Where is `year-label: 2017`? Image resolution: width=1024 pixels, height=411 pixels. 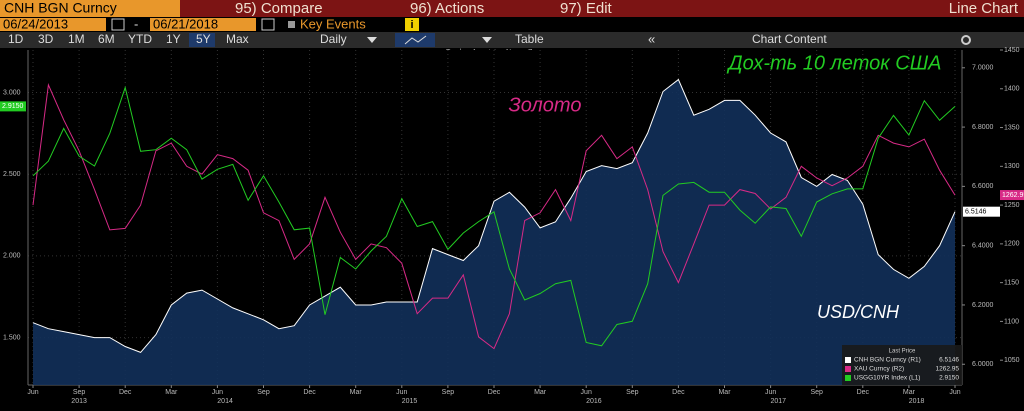 year-label: 2017 is located at coordinates (778, 401).